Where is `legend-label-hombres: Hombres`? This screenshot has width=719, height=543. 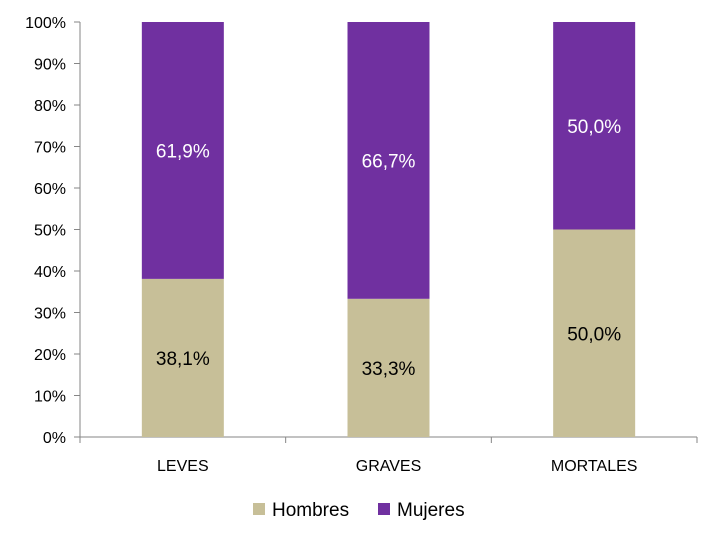
legend-label-hombres: Hombres is located at coordinates (310, 510).